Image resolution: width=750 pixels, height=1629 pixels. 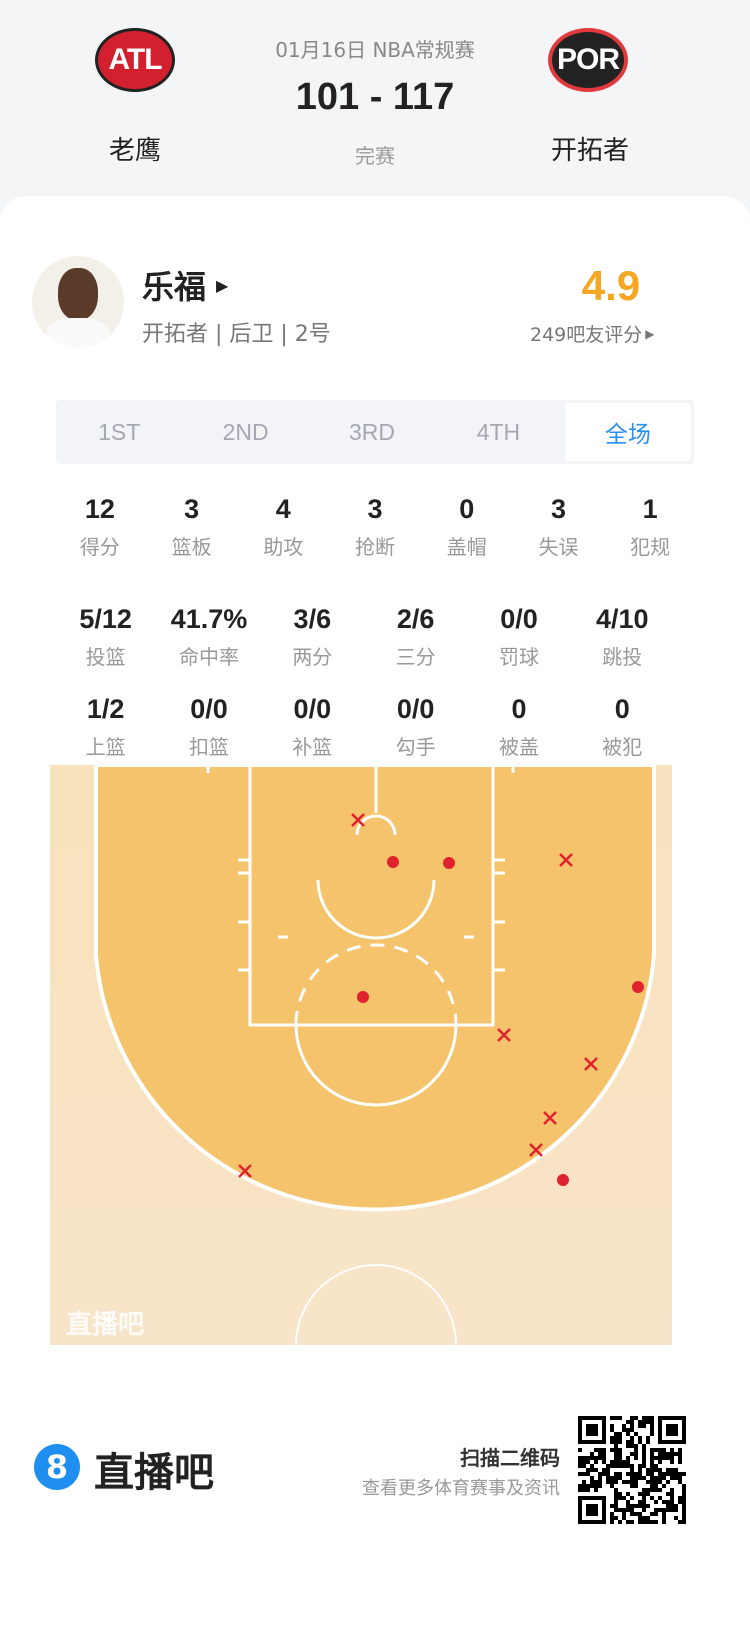 What do you see at coordinates (611, 285) in the screenshot?
I see `player-rating: 4.9` at bounding box center [611, 285].